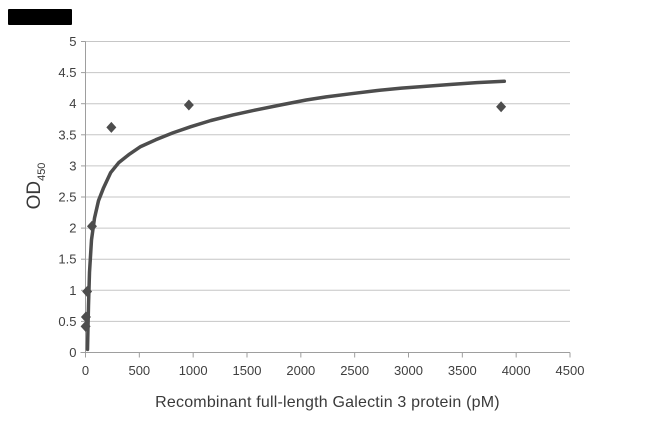 The height and width of the screenshot is (427, 650). Describe the element at coordinates (67, 72) in the screenshot. I see `y-tick-label: 4.5` at that location.